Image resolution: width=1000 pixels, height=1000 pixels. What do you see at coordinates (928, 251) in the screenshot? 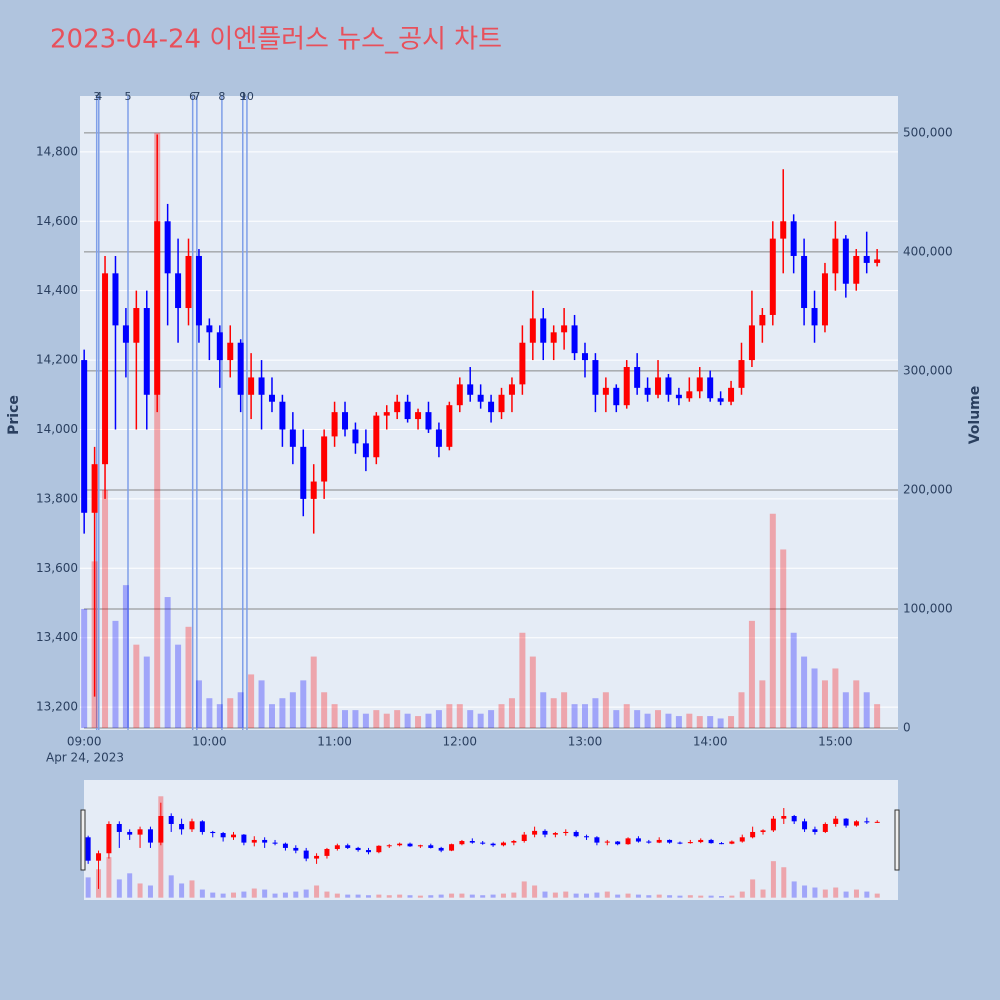
I see `y2-tick-label: 400,000` at bounding box center [928, 251].